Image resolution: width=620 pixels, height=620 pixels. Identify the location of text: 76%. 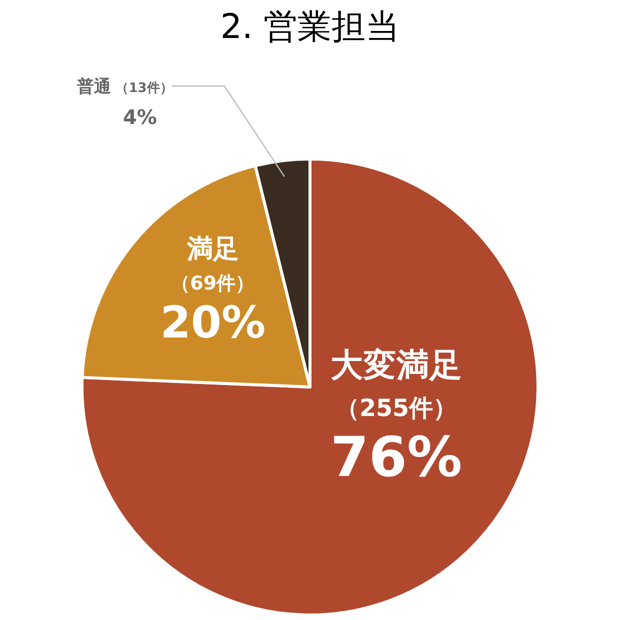
(396, 457).